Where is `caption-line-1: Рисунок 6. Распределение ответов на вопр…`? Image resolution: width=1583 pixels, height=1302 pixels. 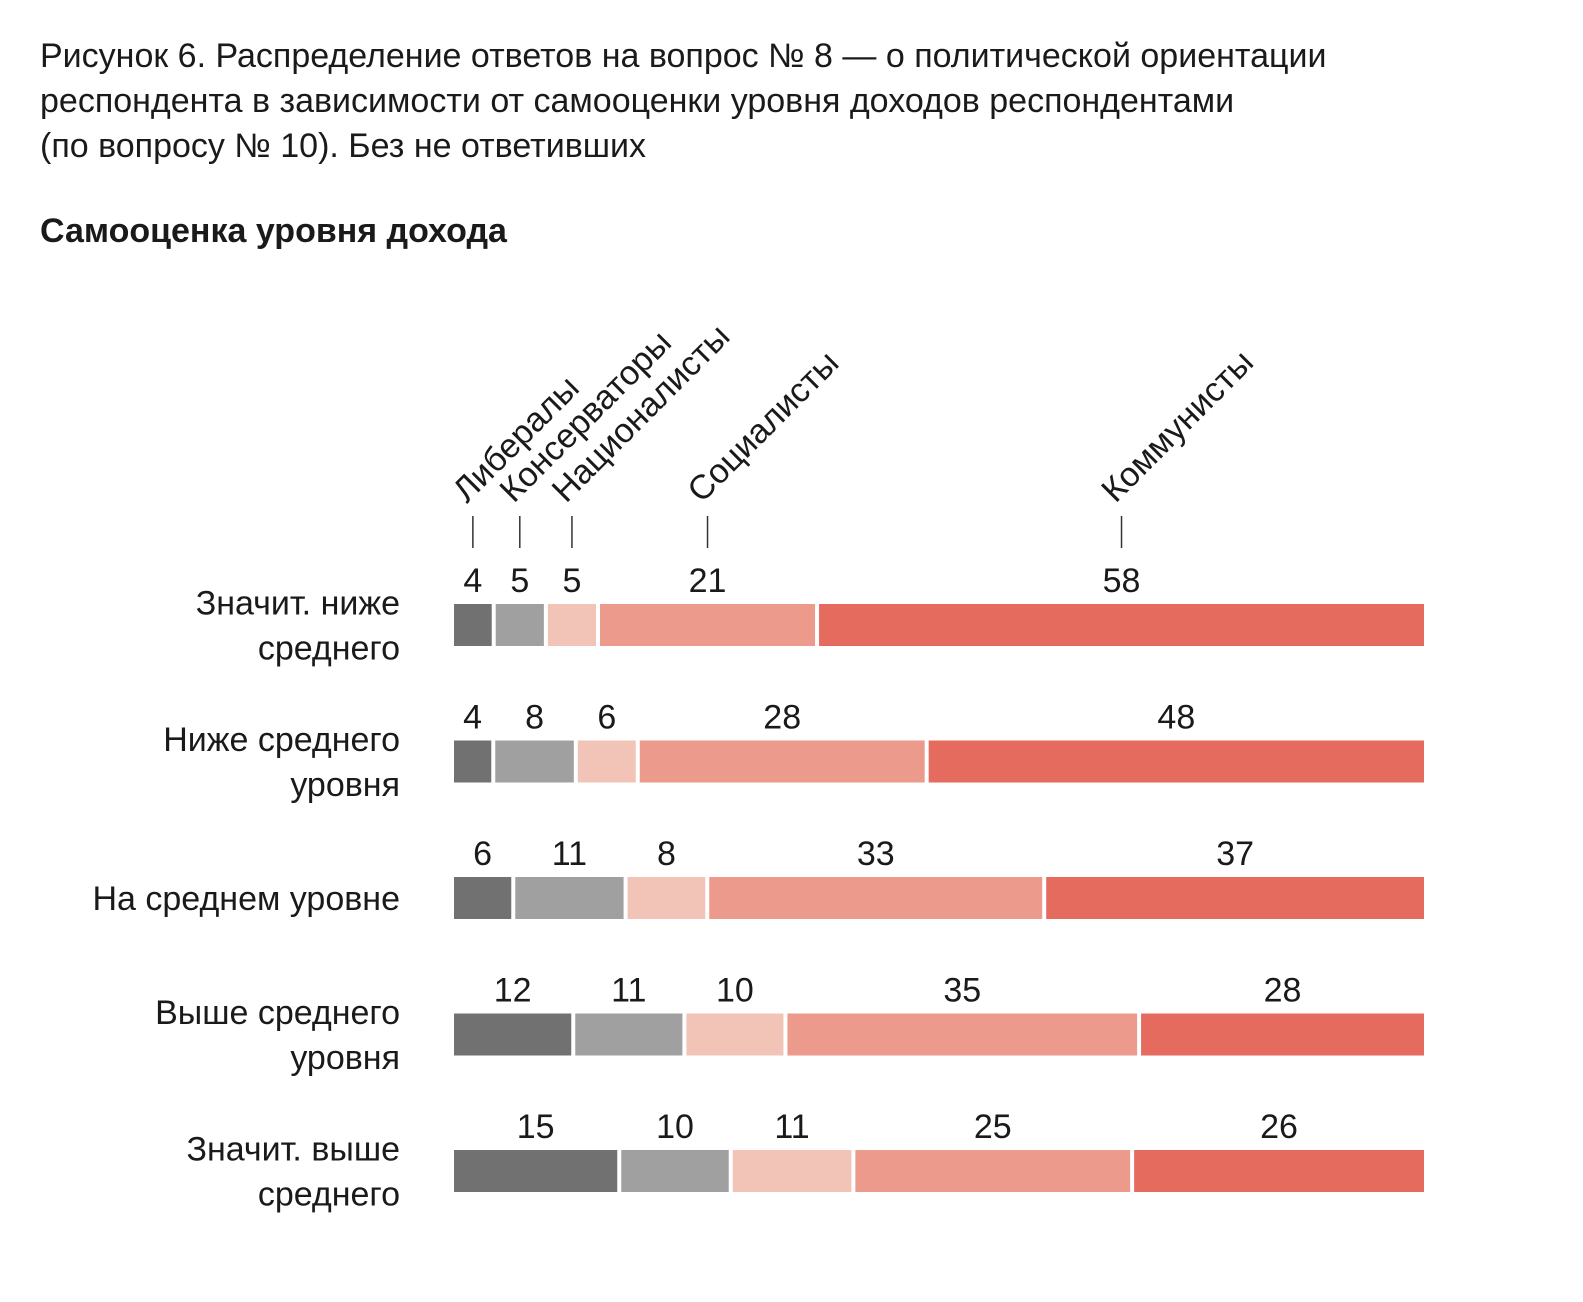 caption-line-1: Рисунок 6. Распределение ответов на вопр… is located at coordinates (683, 56).